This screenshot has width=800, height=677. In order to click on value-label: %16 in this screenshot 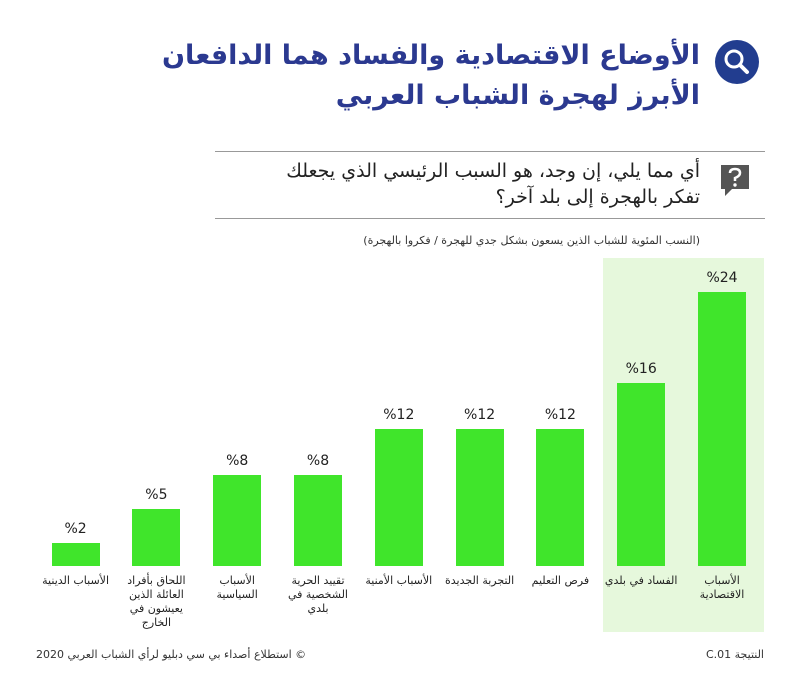, I will do `click(641, 369)`.